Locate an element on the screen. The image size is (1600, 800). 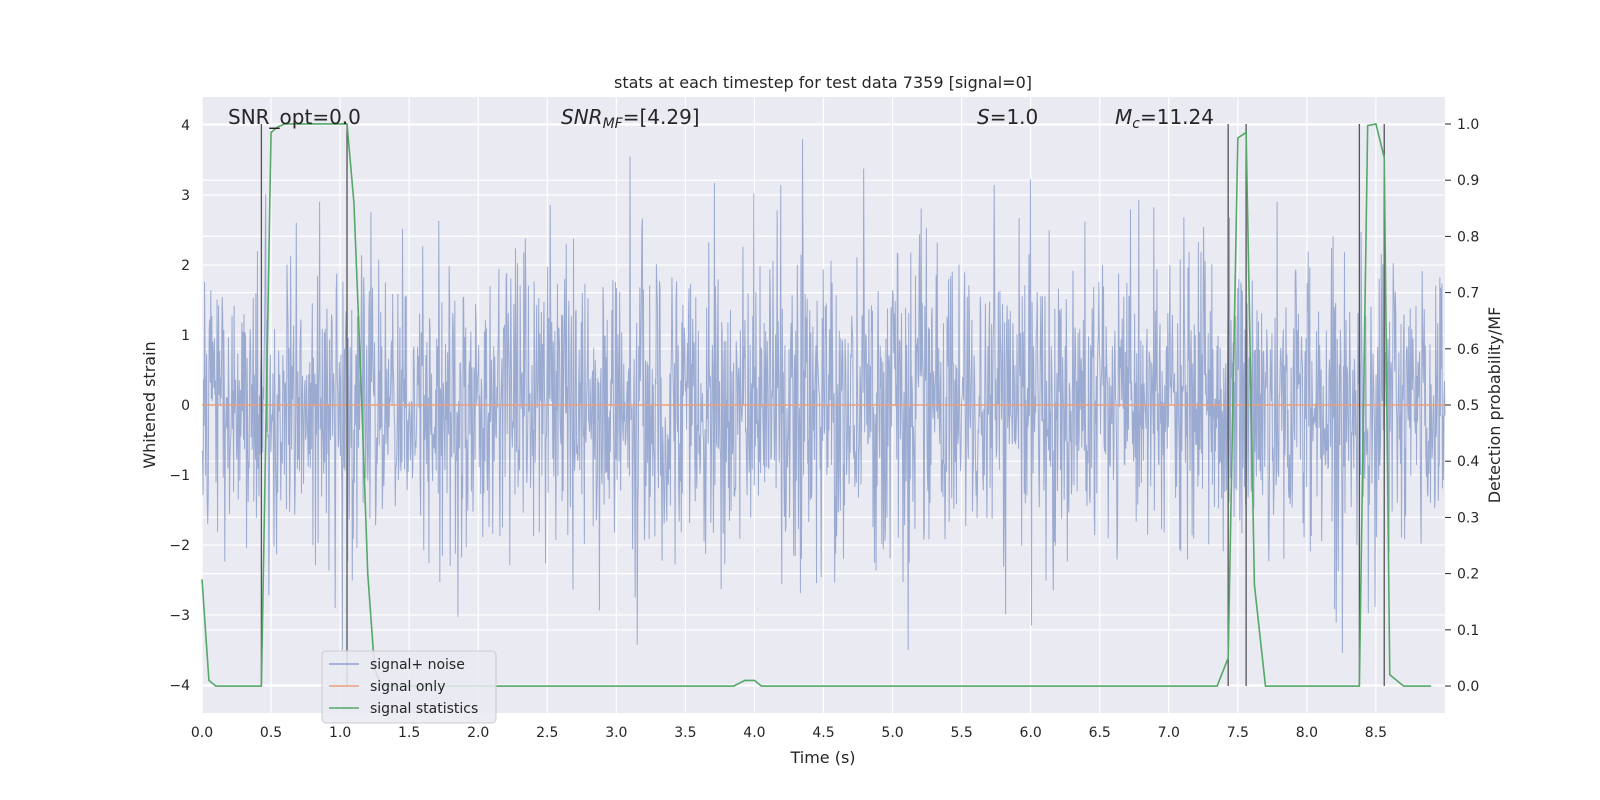
x-tick-label: 4.0 is located at coordinates (754, 733).